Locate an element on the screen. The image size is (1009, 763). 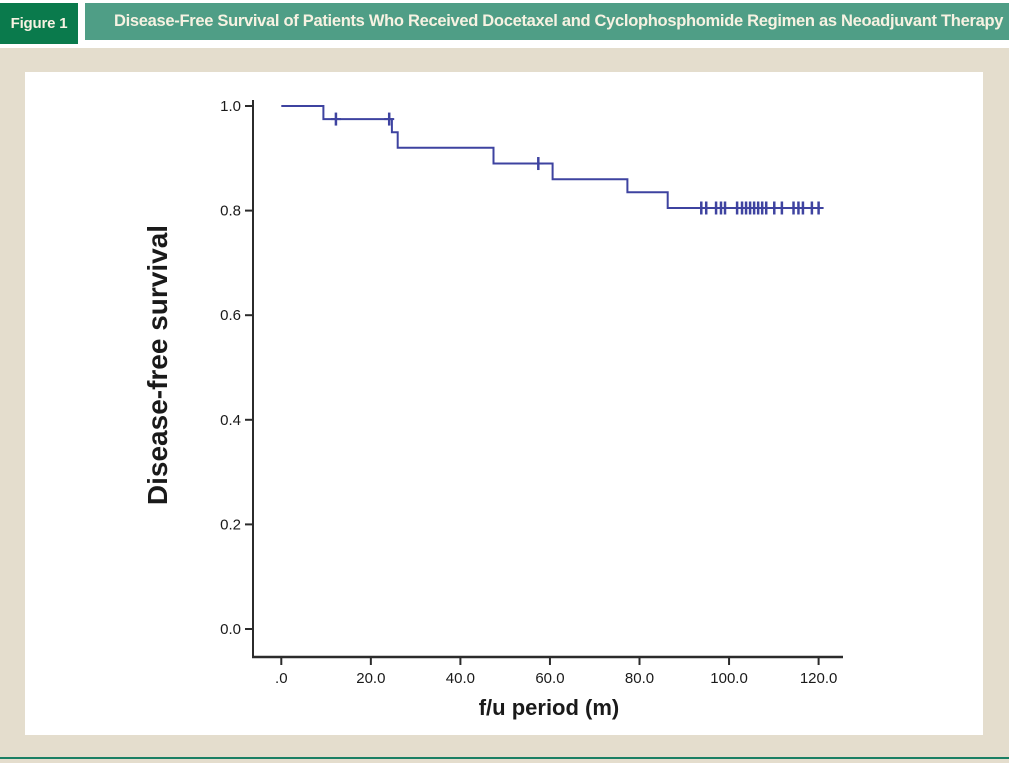
y-tick-label: 0.6 is located at coordinates (230, 315).